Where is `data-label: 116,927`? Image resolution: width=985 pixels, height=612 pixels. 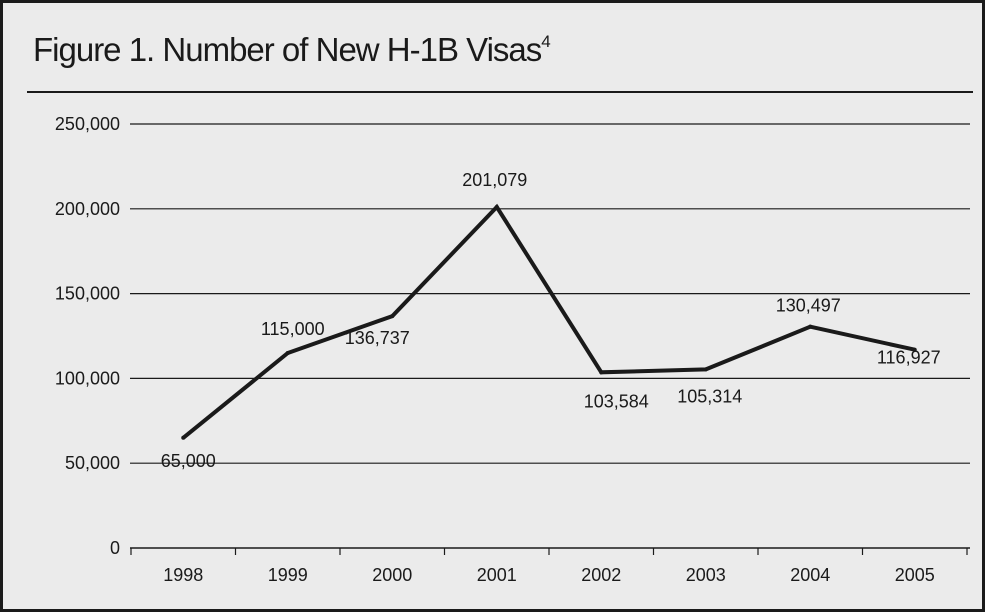 data-label: 116,927 is located at coordinates (909, 358).